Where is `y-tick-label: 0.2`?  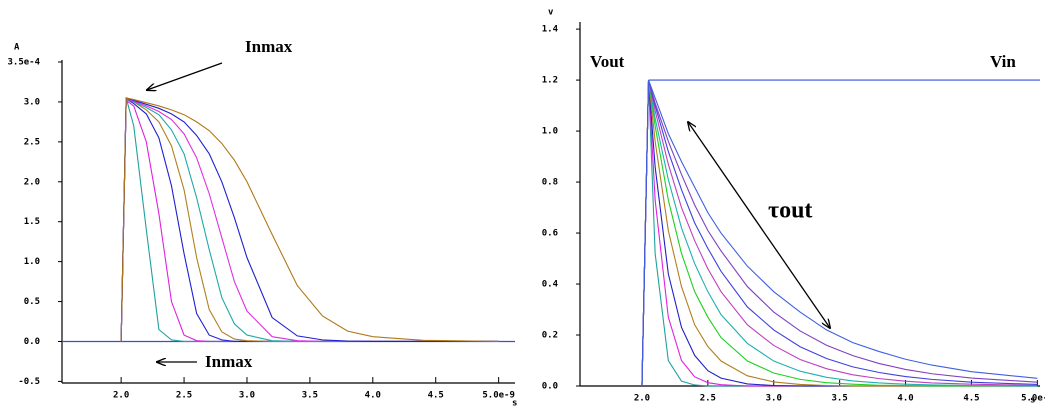 y-tick-label: 0.2 is located at coordinates (550, 336).